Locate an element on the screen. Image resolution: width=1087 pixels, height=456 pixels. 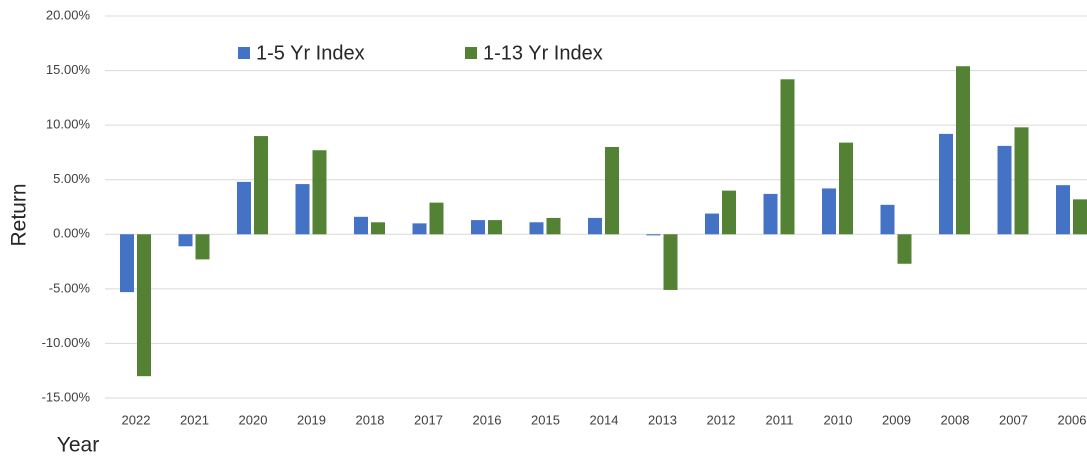
x-tick-label: 2016 is located at coordinates (487, 419).